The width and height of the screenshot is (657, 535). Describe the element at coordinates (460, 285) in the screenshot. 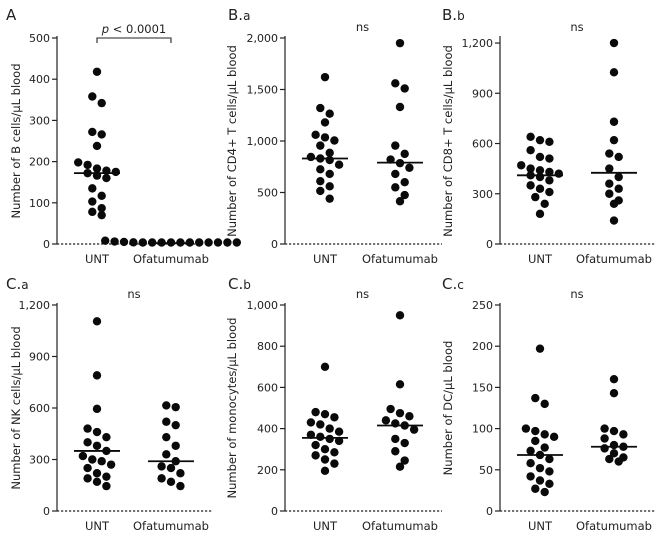

I see `panel-letter-sub: c` at that location.